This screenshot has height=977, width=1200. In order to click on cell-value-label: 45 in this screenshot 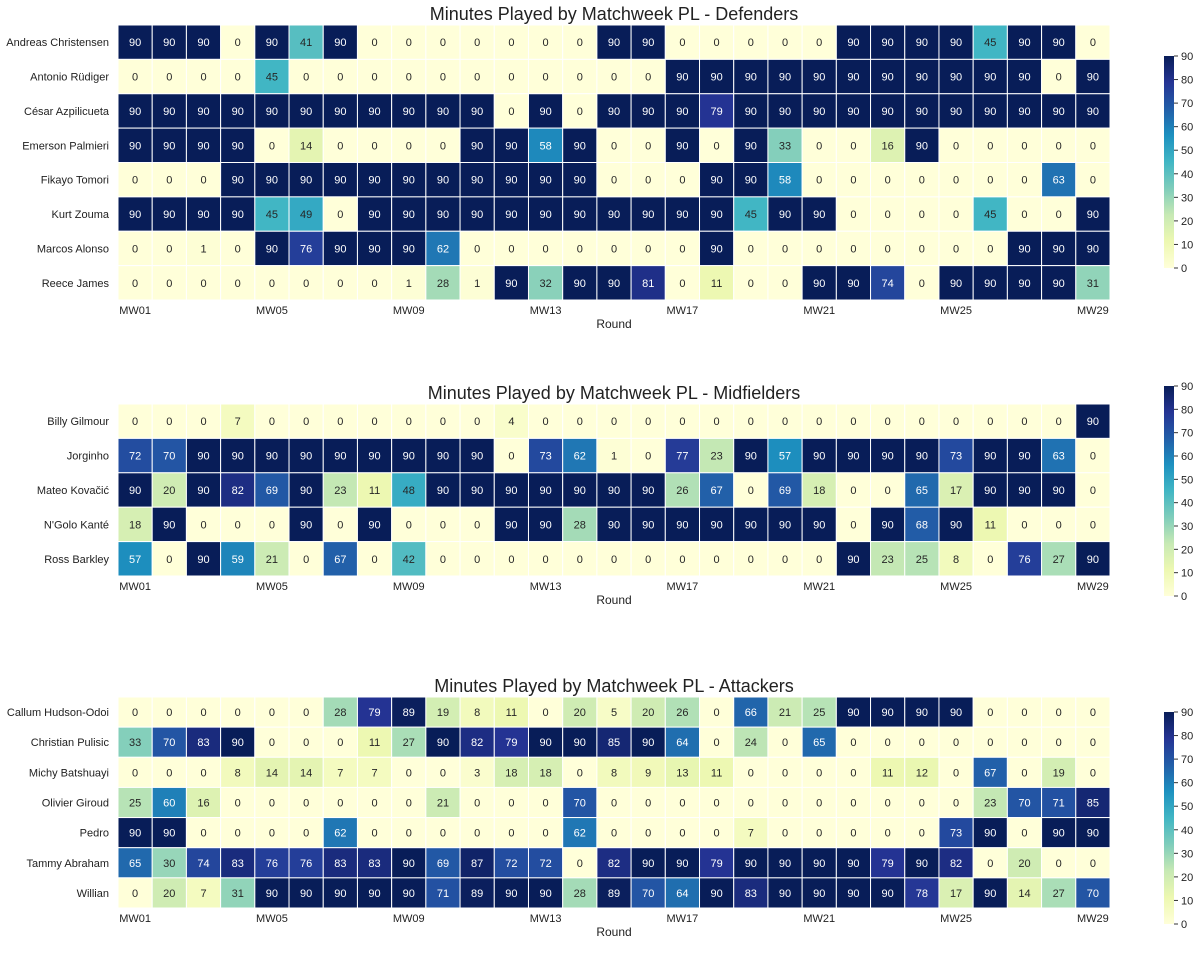, I will do `click(272, 78)`.